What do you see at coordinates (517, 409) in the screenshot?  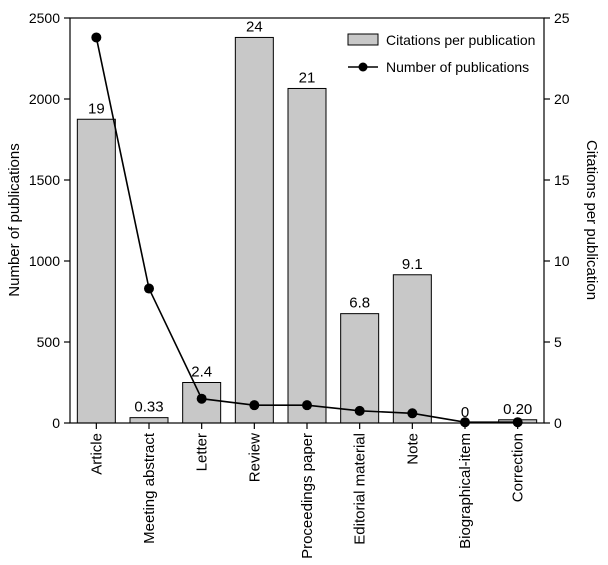 I see `bar-value-label: 0.20` at bounding box center [517, 409].